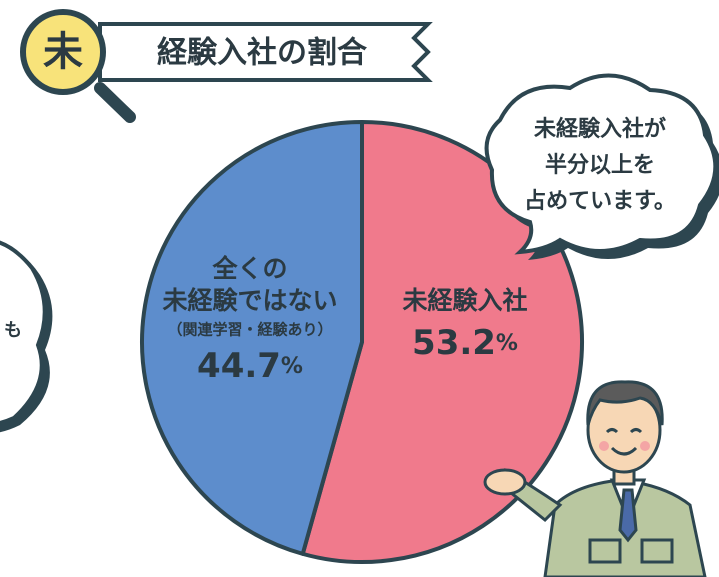 Image resolution: width=719 pixels, height=577 pixels. I want to click on side-text: も, so click(13, 330).